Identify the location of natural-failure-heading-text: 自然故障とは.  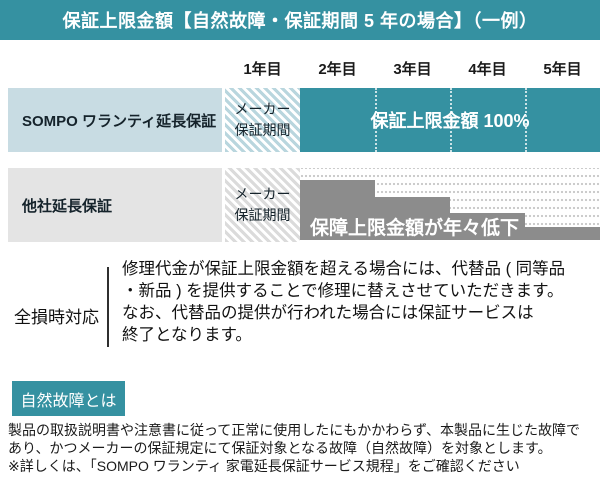
(68, 401).